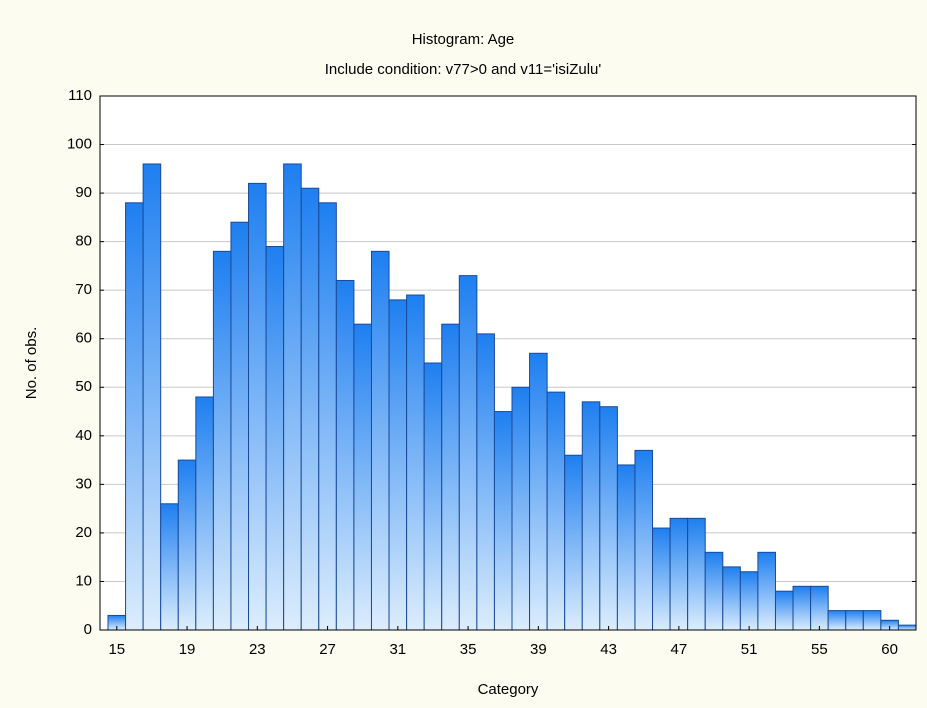  I want to click on y-tick-label: 70, so click(83, 289).